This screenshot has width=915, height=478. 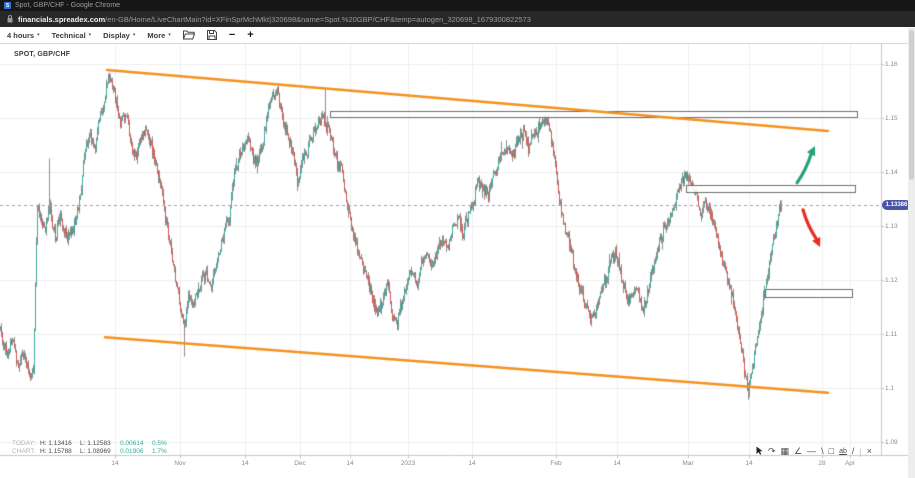 I want to click on y-axis-label: 1.09, so click(x=891, y=442).